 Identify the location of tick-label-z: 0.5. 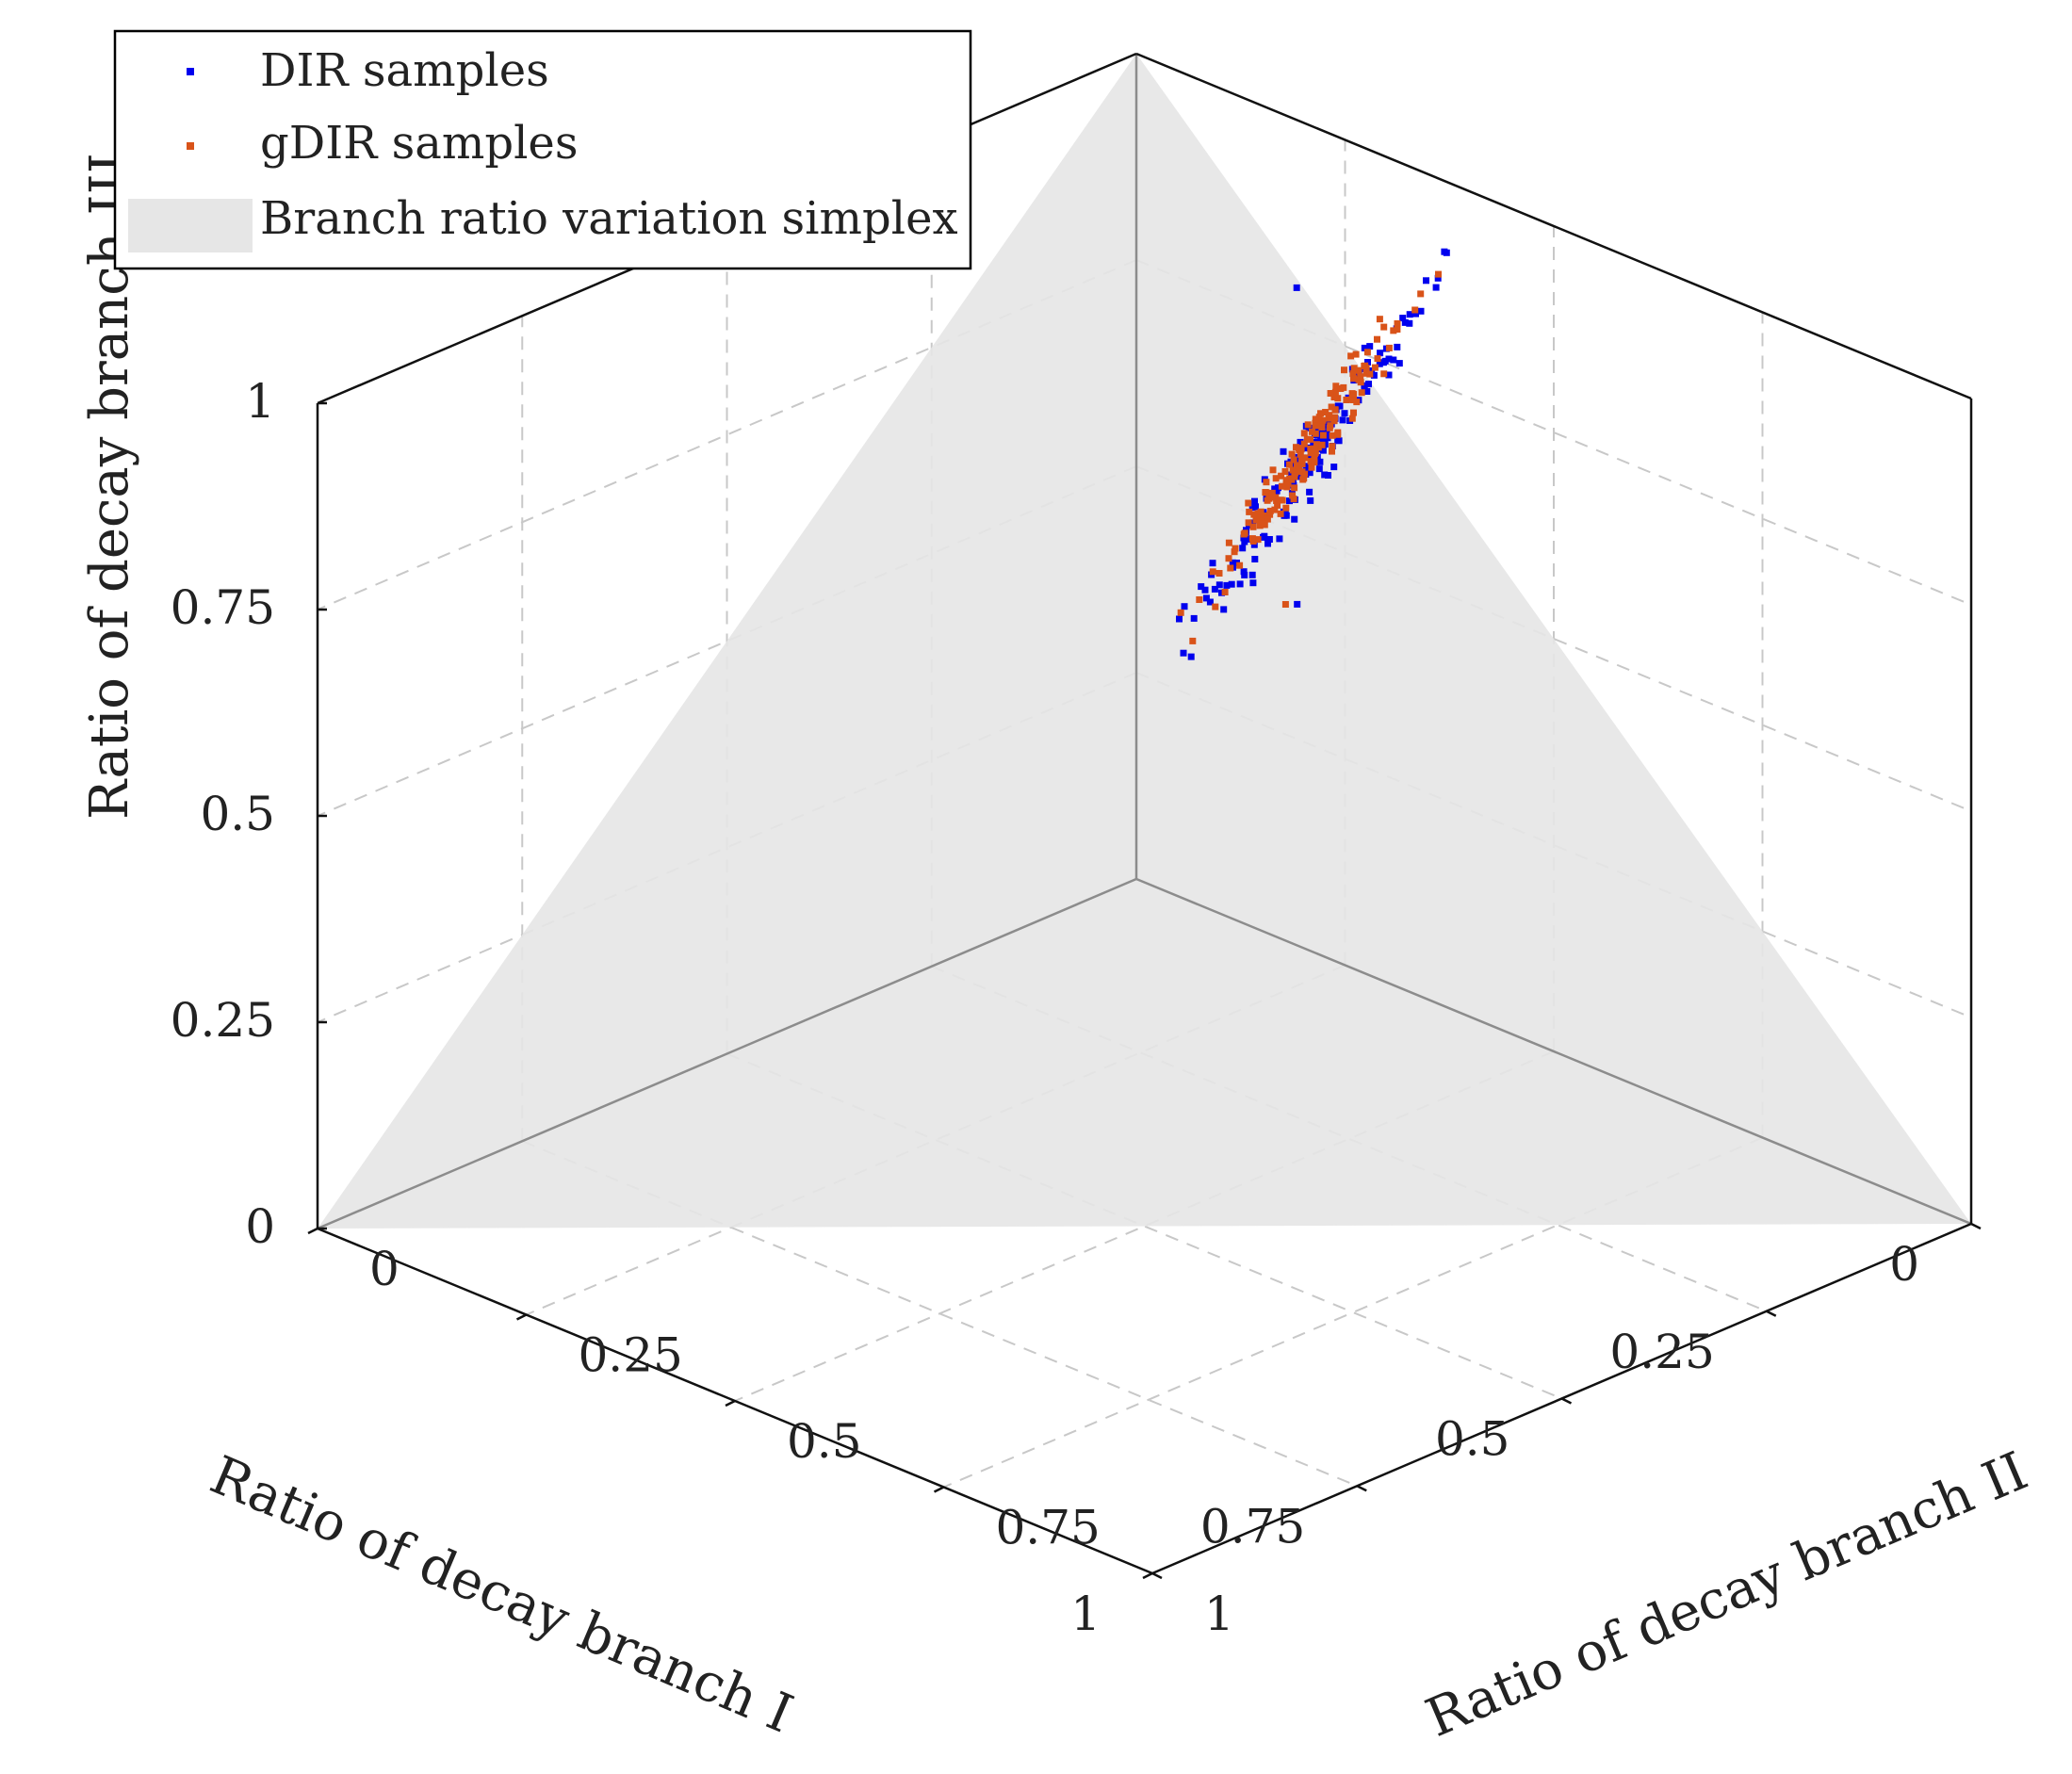
(237, 814).